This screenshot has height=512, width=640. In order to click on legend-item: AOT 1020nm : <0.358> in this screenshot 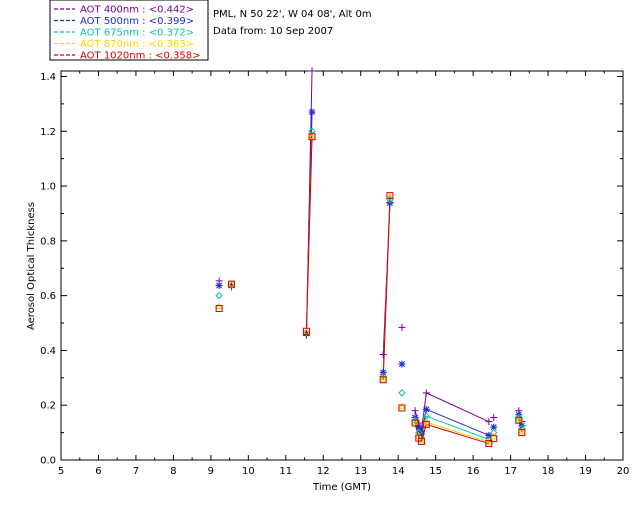, I will do `click(140, 56)`.